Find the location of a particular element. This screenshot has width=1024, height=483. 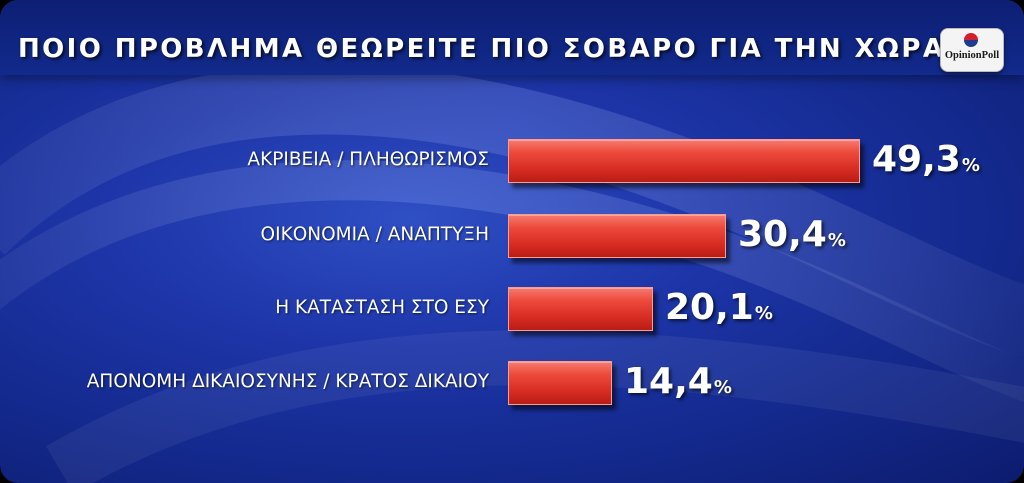

data-label-value: 49,3 is located at coordinates (916, 159).